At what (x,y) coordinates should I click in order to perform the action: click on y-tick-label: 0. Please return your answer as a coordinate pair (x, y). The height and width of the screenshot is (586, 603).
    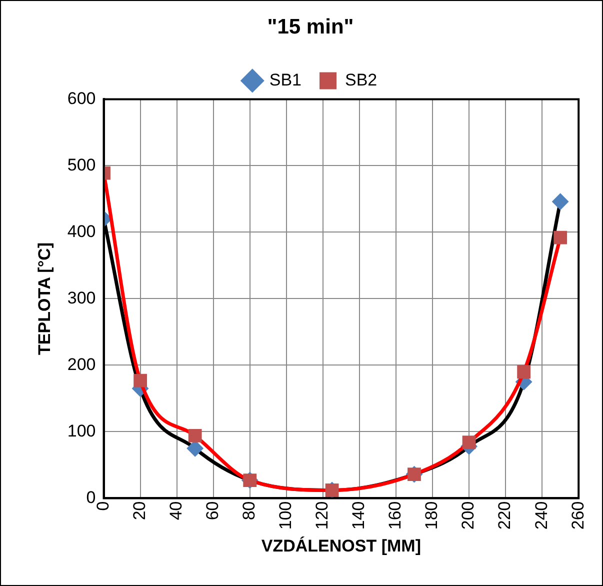
    Looking at the image, I should click on (91, 497).